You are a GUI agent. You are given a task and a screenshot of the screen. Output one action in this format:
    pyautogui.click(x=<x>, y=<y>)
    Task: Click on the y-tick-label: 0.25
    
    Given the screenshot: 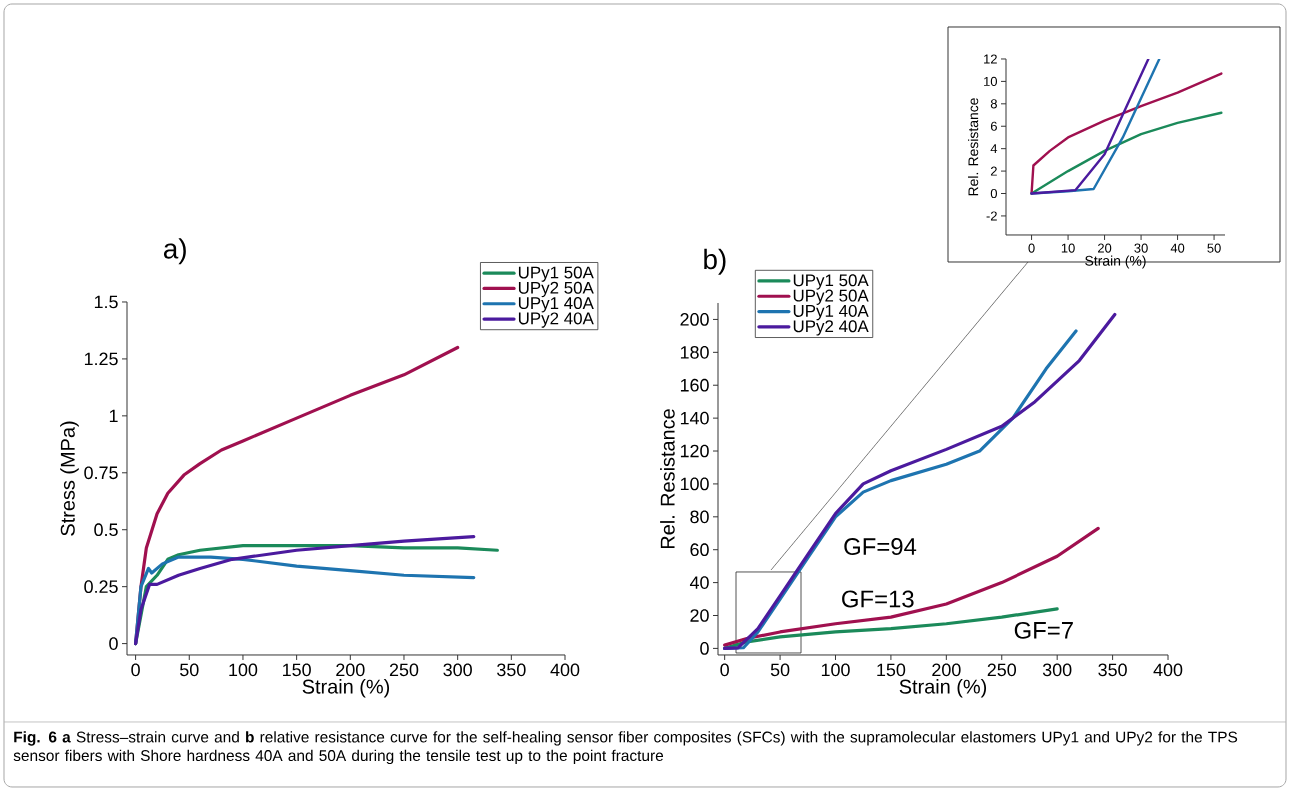 What is the action you would take?
    pyautogui.click(x=101, y=587)
    